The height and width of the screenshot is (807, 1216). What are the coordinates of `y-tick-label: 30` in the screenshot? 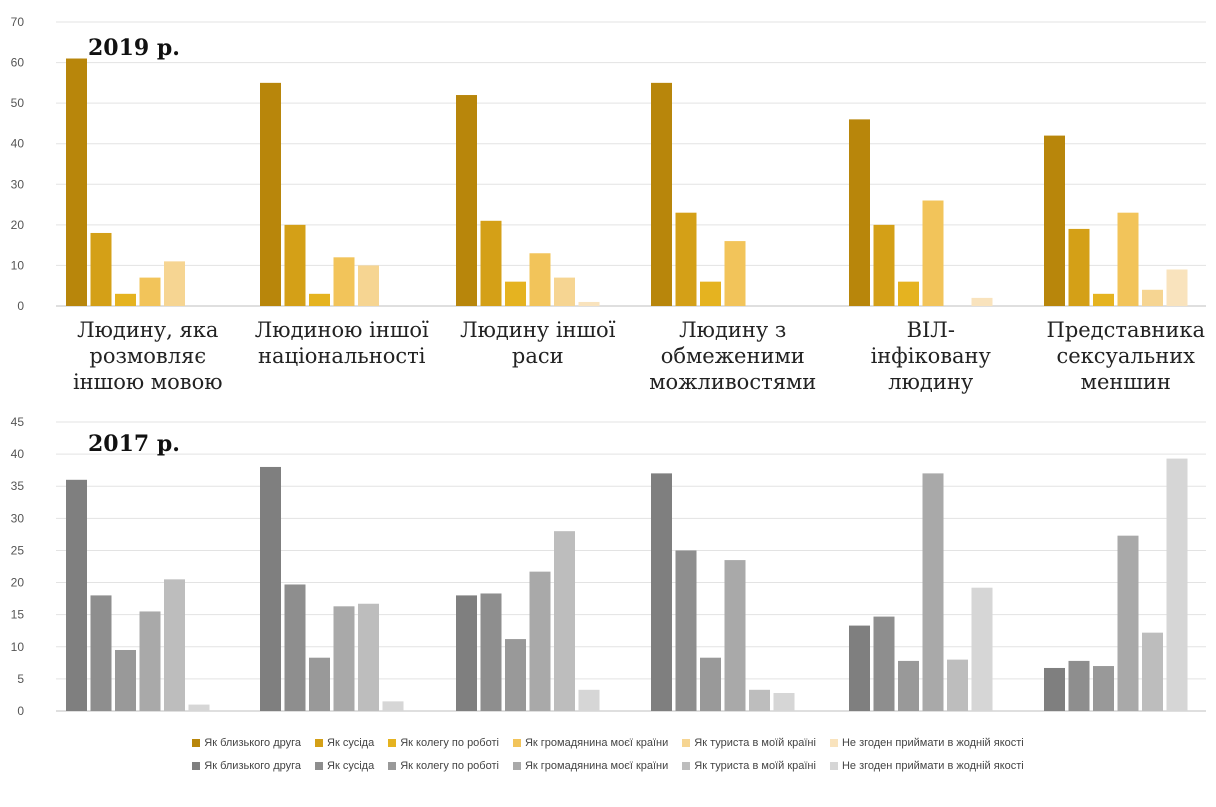 It's located at (18, 184).